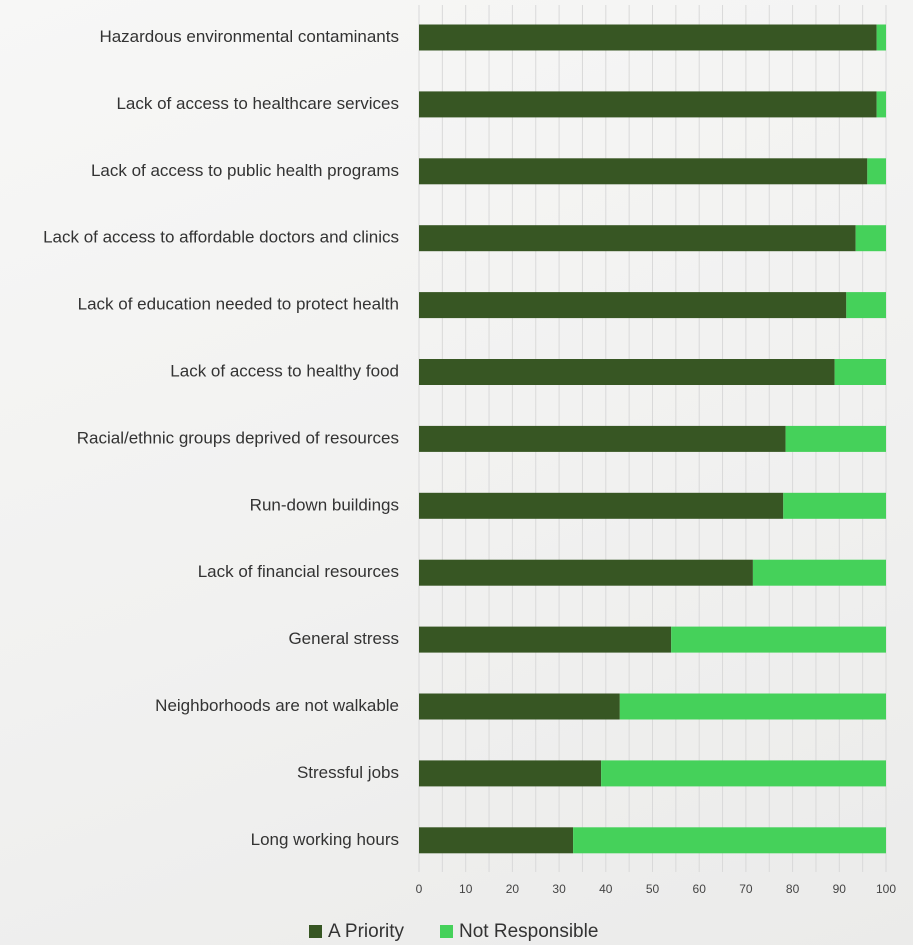 This screenshot has width=913, height=945. What do you see at coordinates (886, 889) in the screenshot?
I see `x-tick-label: 100` at bounding box center [886, 889].